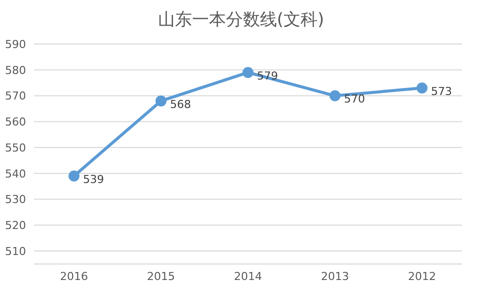  Describe the element at coordinates (441, 91) in the screenshot. I see `data-label: 573` at that location.